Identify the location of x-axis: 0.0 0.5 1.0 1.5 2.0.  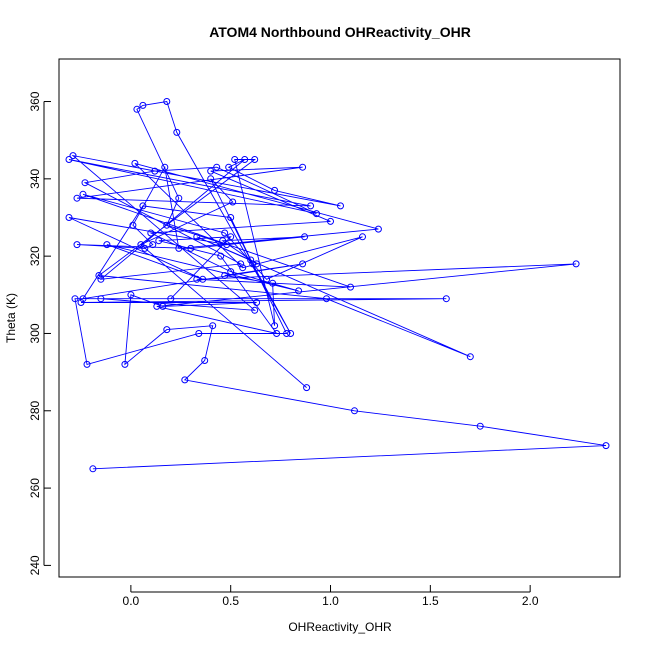
(331, 596).